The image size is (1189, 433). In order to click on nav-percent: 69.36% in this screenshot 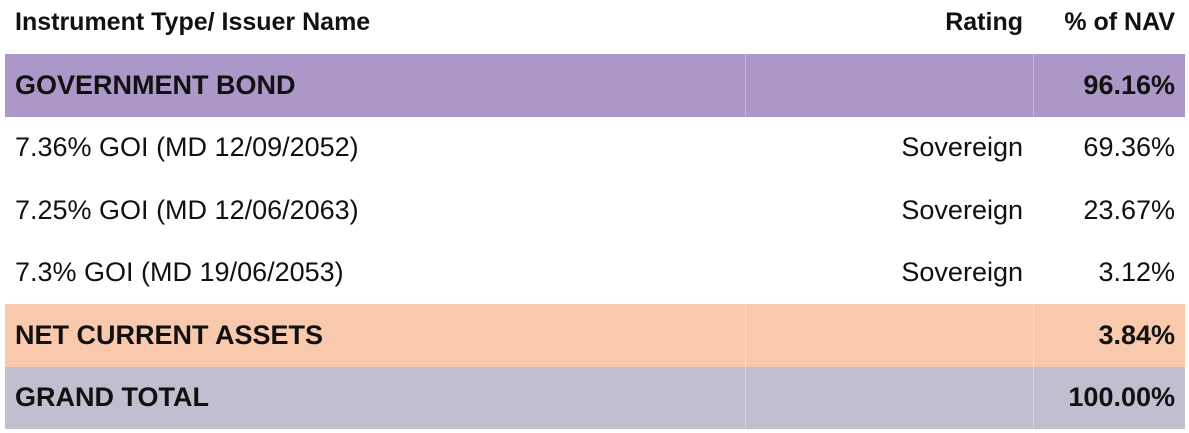, I will do `click(1129, 147)`.